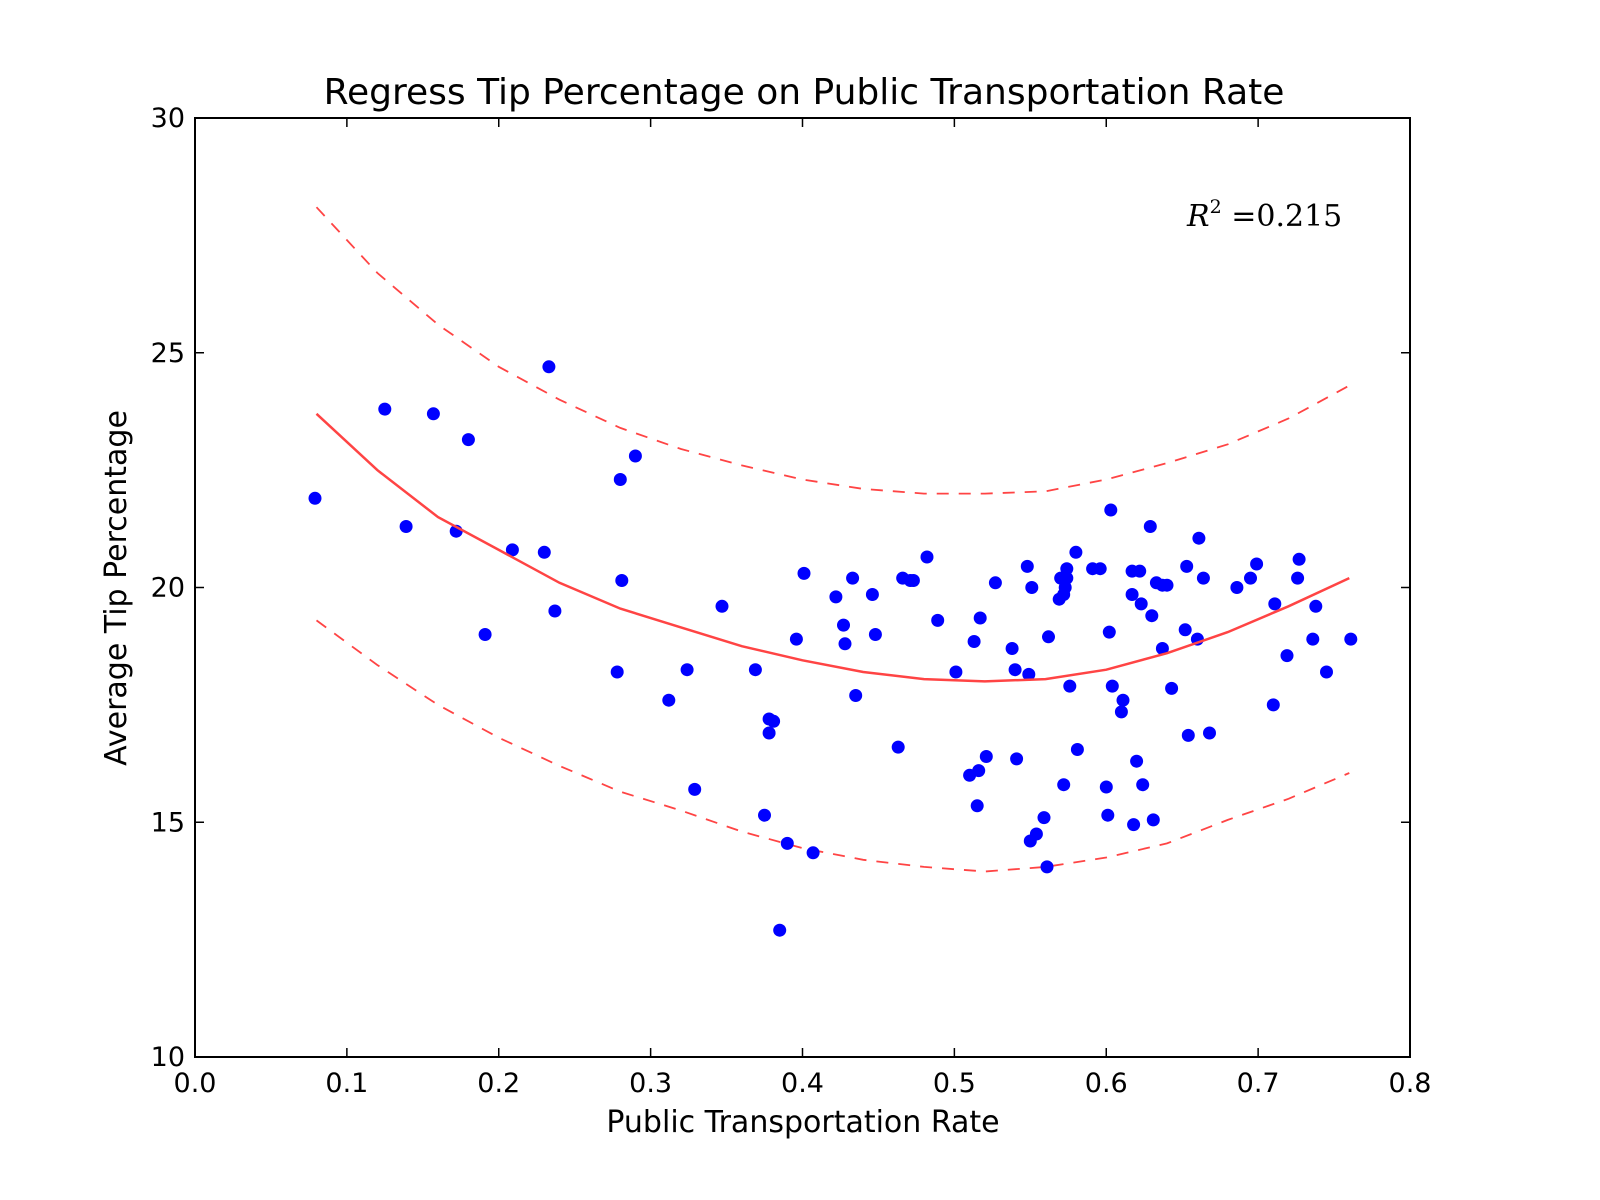 Image resolution: width=1600 pixels, height=1200 pixels. Describe the element at coordinates (1239, 216) in the screenshot. I see `r-squared-equals: =` at that location.